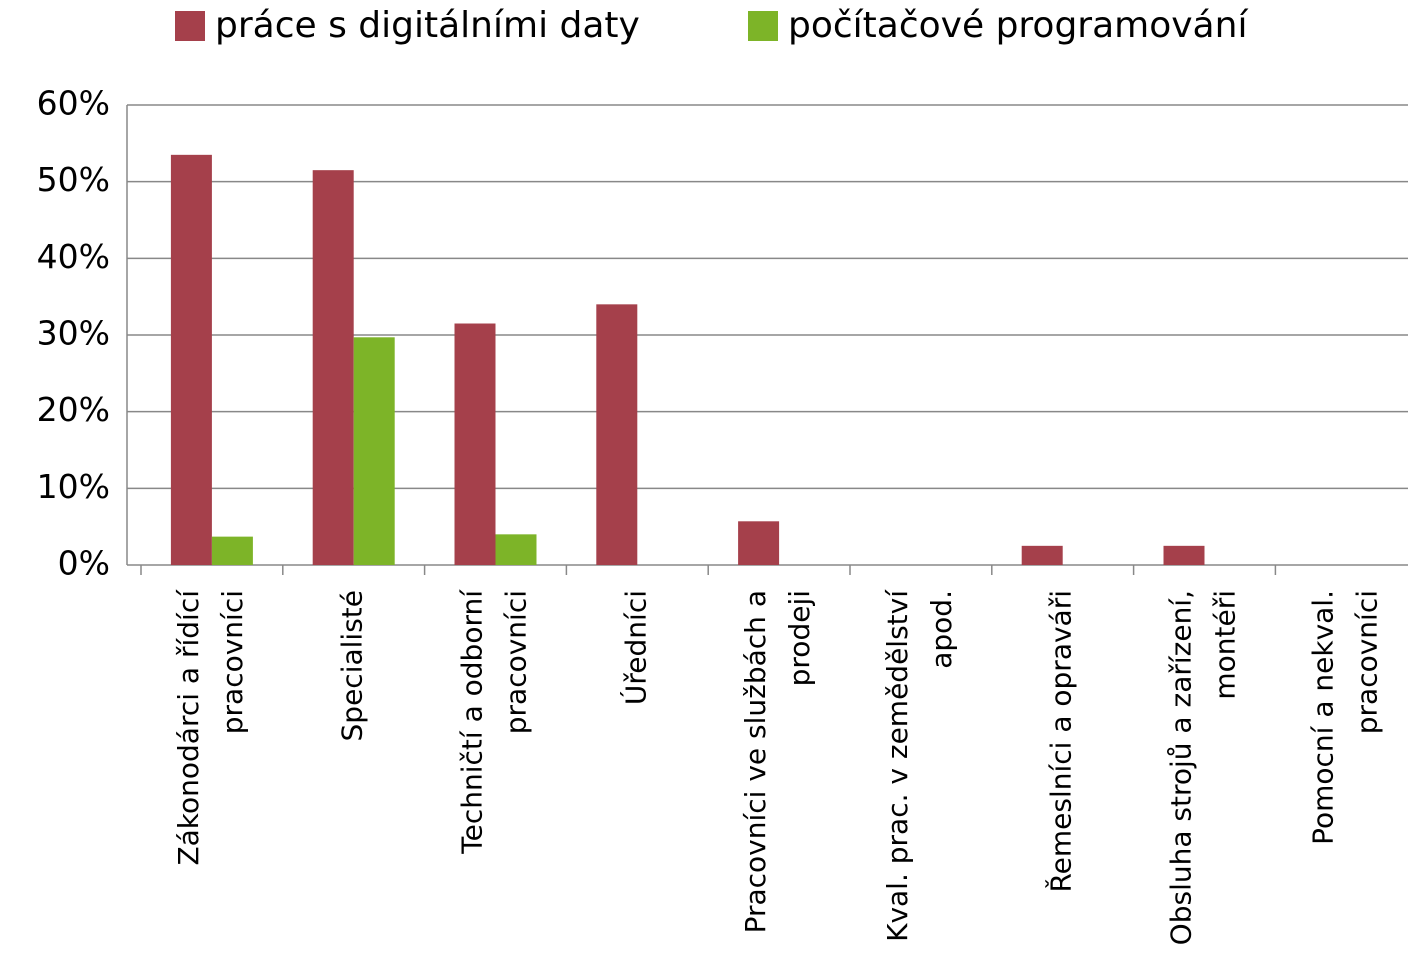  I want to click on x-tick-label-line: Pracovníci ve službách a, so click(755, 761).